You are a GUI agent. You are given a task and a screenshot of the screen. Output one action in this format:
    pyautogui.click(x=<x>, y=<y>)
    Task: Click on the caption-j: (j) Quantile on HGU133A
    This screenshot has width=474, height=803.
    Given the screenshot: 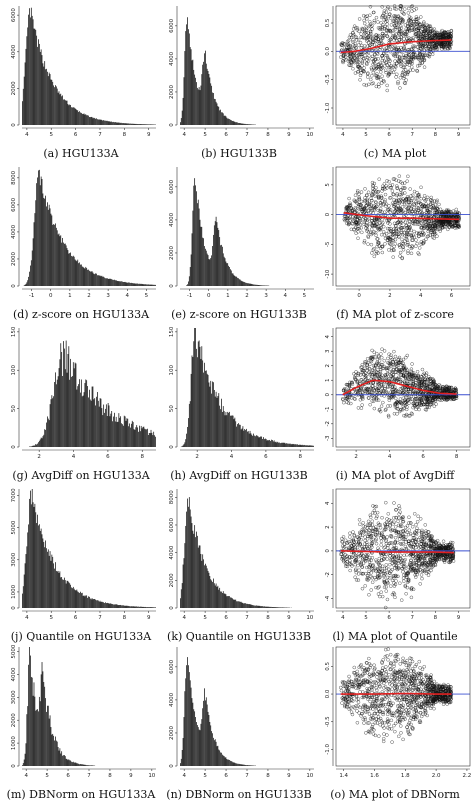 What is the action you would take?
    pyautogui.click(x=81, y=636)
    